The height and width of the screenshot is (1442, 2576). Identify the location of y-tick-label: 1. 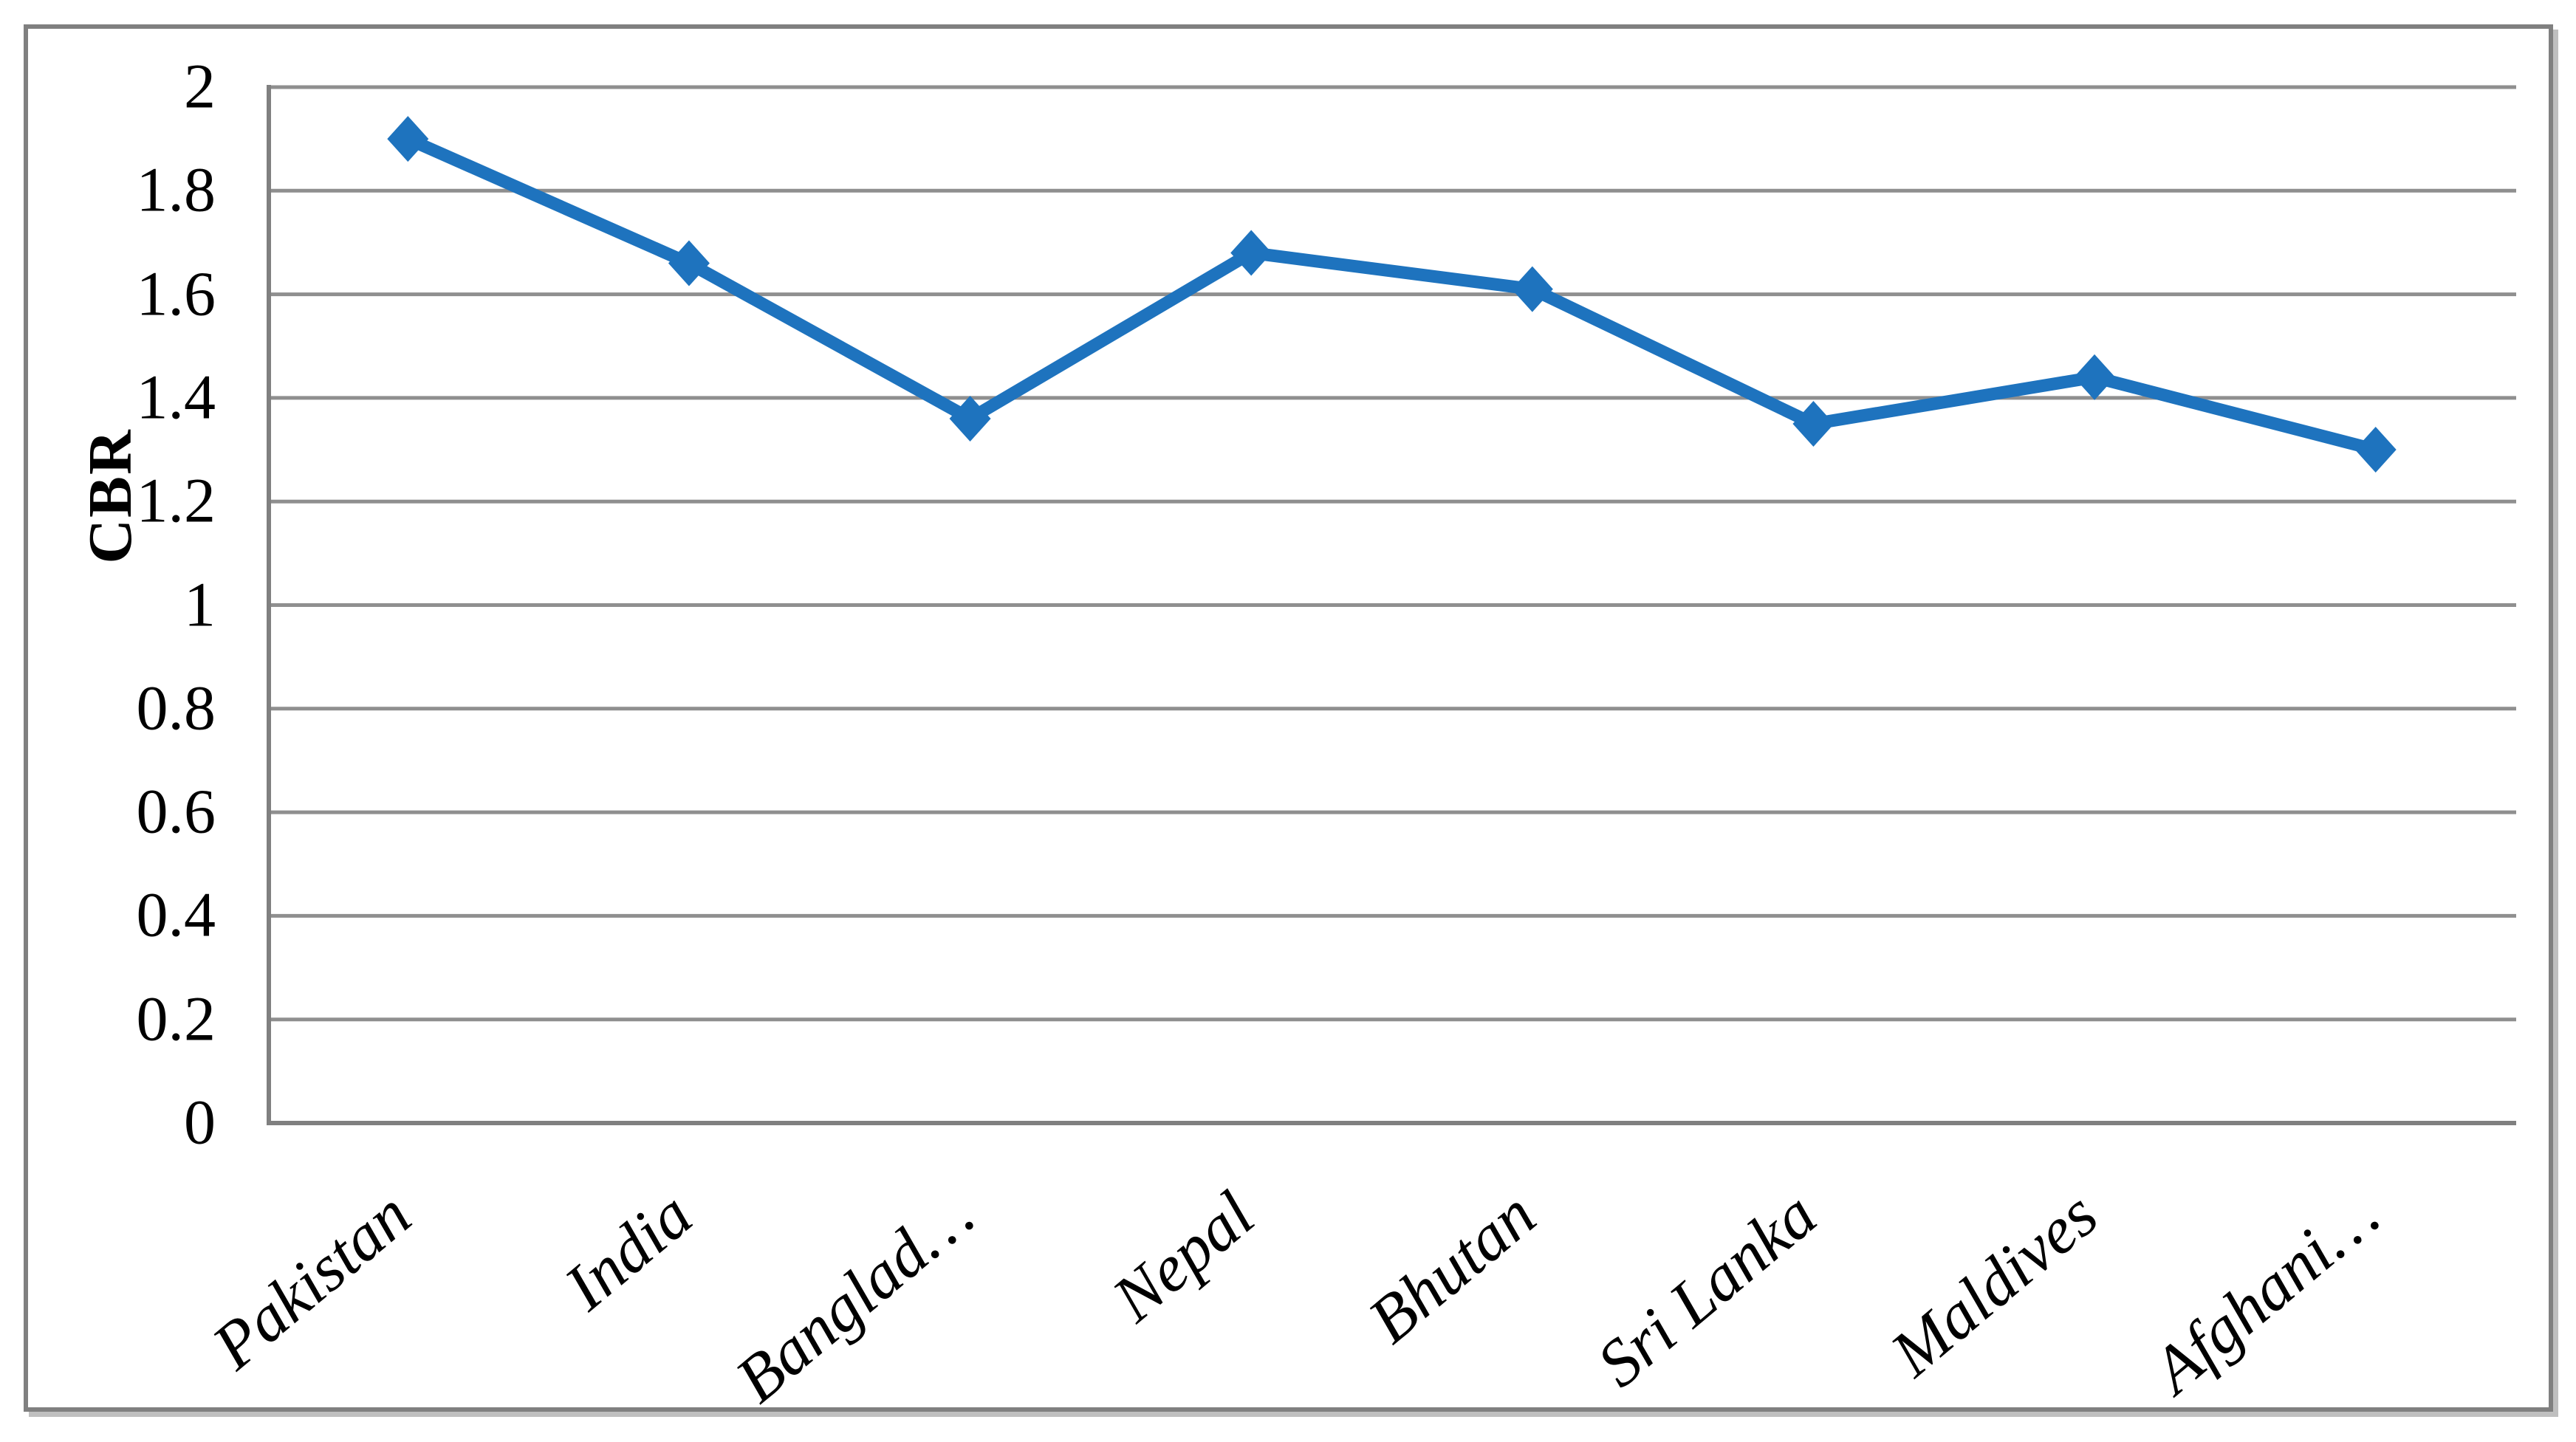
(200, 603).